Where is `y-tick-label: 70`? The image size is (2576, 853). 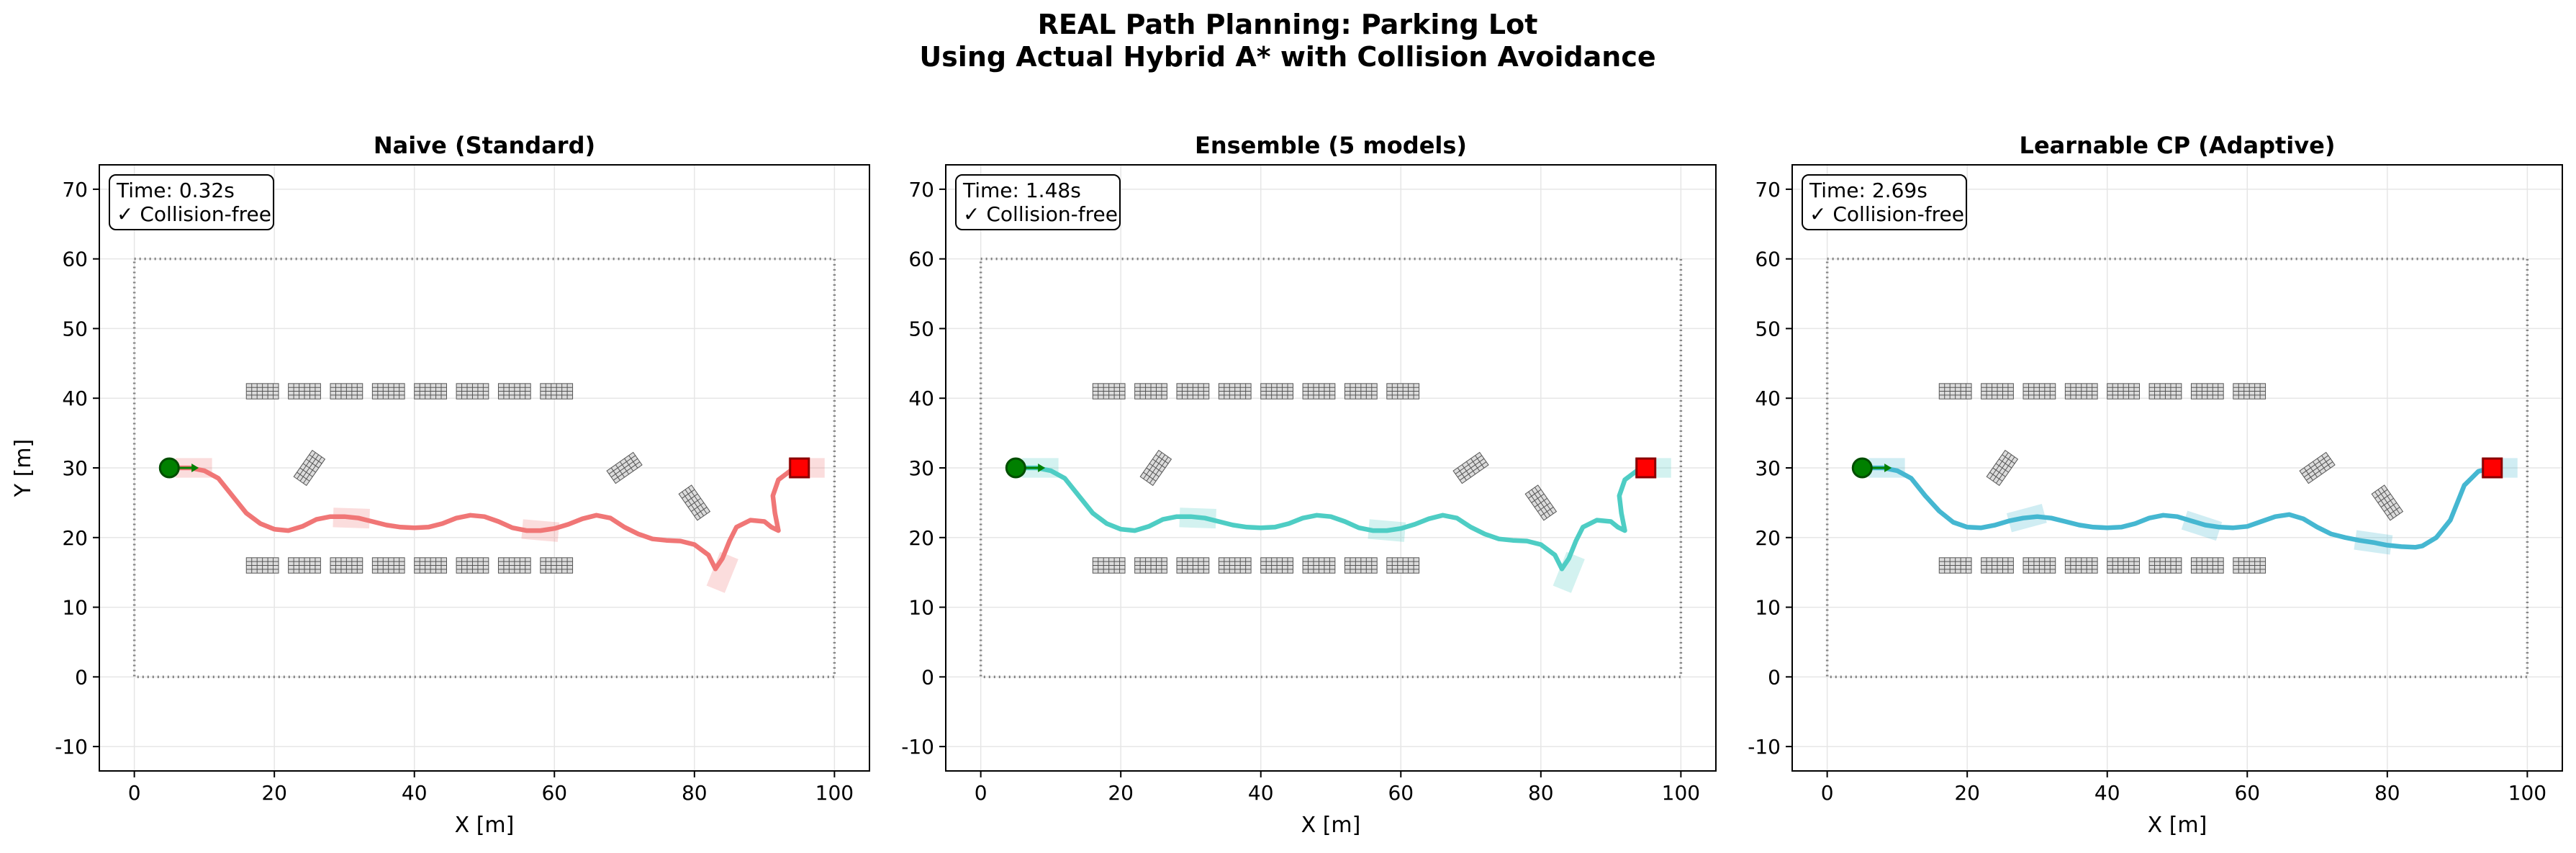 y-tick-label: 70 is located at coordinates (921, 190).